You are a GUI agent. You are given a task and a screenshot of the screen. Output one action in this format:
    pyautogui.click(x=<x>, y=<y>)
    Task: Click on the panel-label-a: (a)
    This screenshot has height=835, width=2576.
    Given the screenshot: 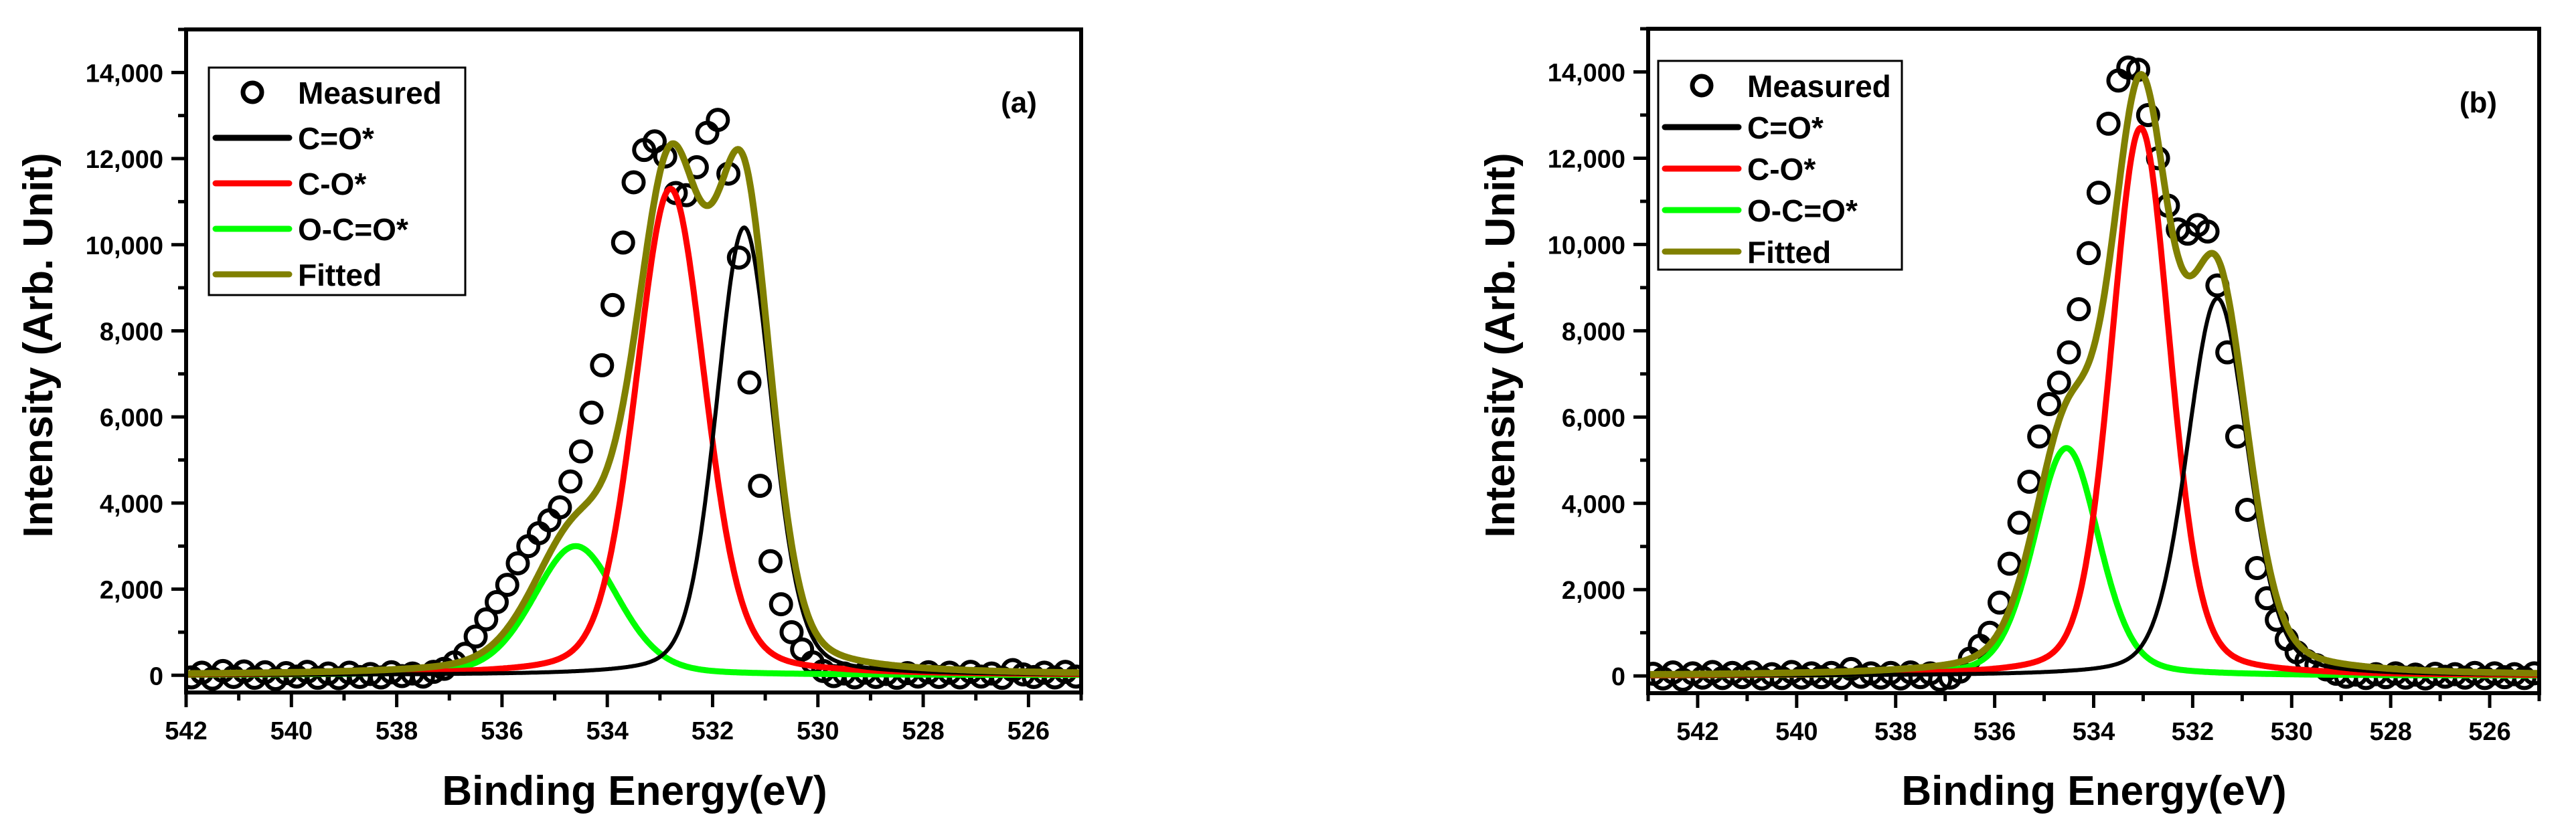 What is the action you would take?
    pyautogui.click(x=1019, y=102)
    